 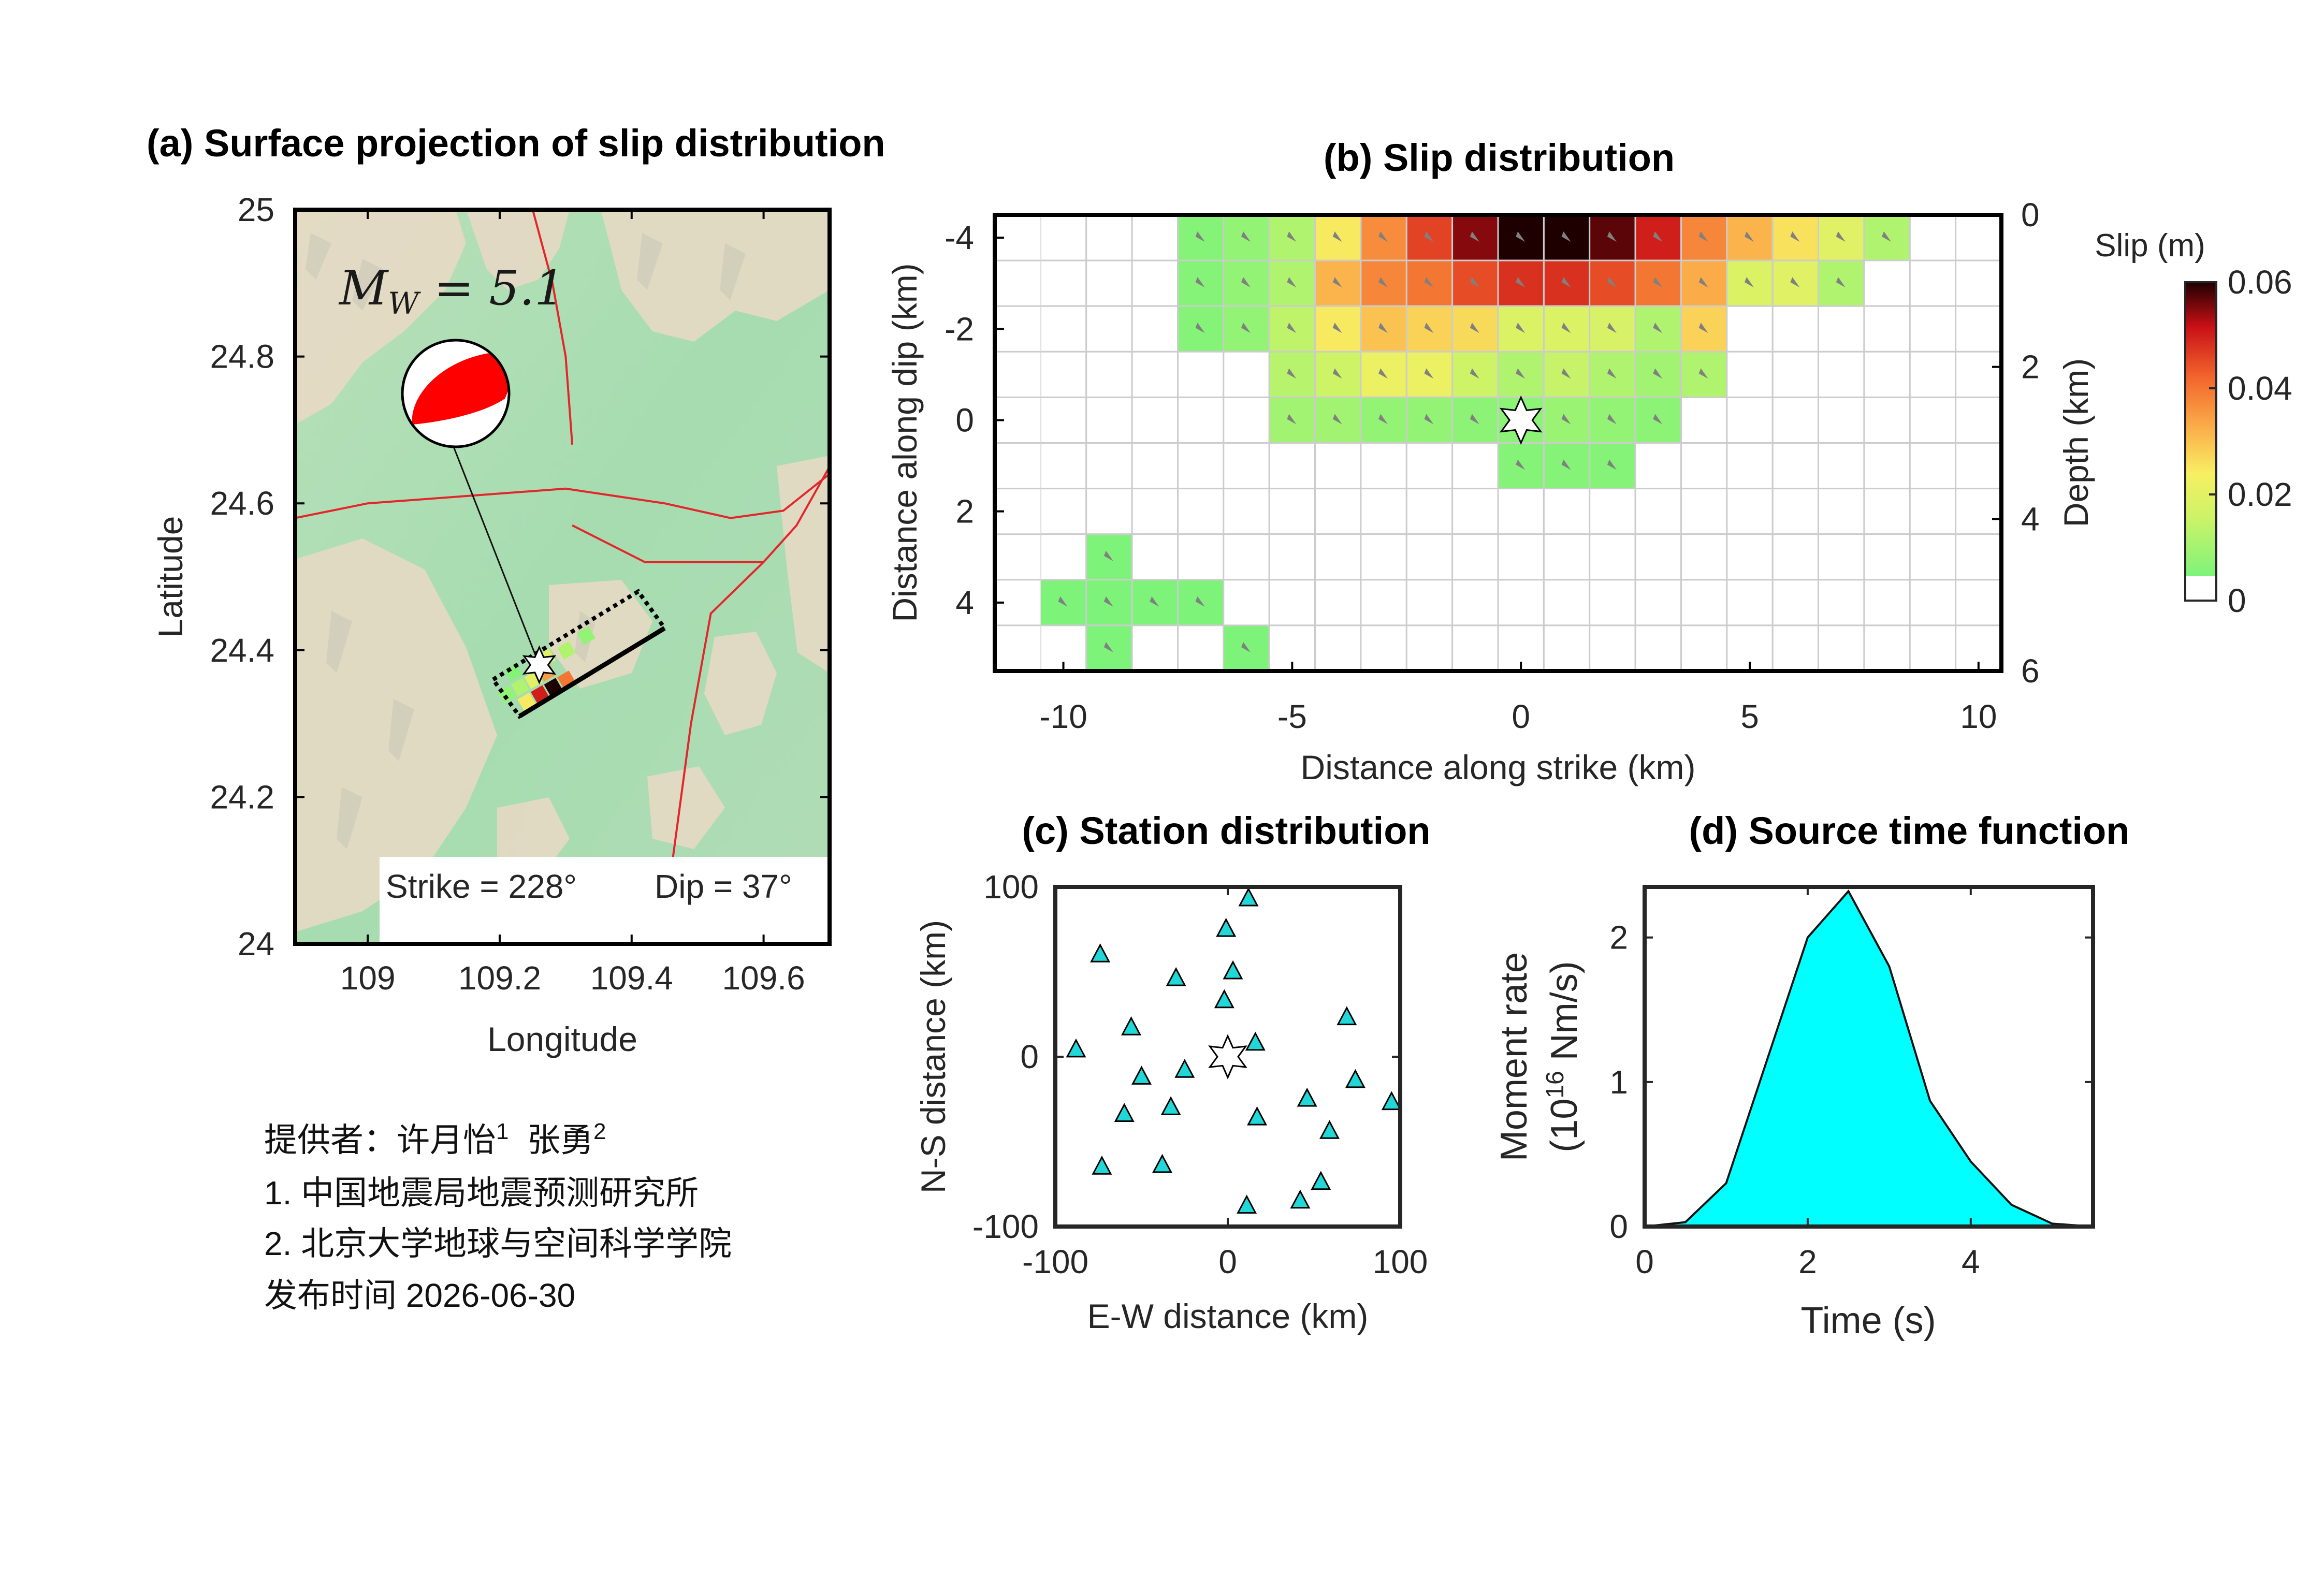 What do you see at coordinates (1521, 716) in the screenshot?
I see `slip-xtick-label: 0` at bounding box center [1521, 716].